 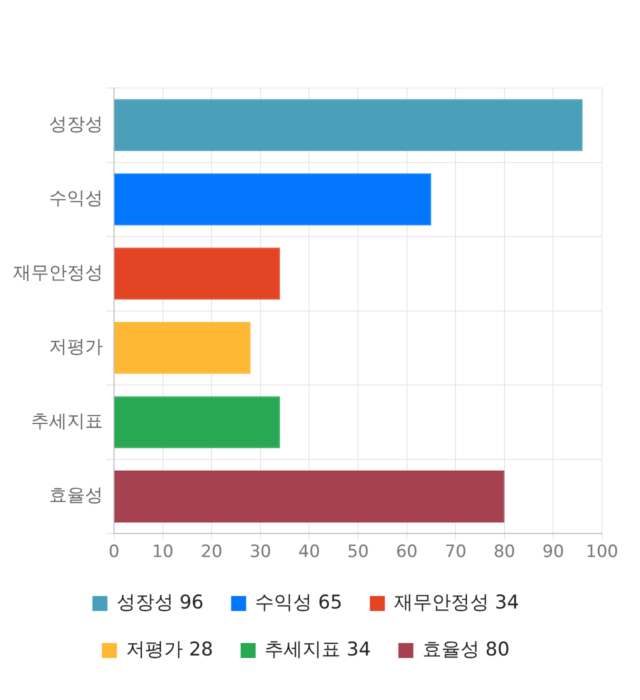 What do you see at coordinates (67, 421) in the screenshot?
I see `y-tick-label: 추세지표` at bounding box center [67, 421].